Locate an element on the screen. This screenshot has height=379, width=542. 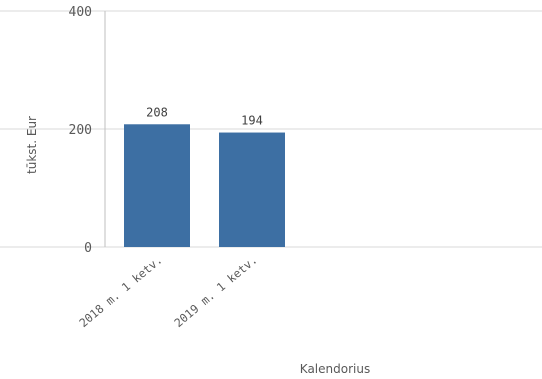
bars is located at coordinates (204, 185).